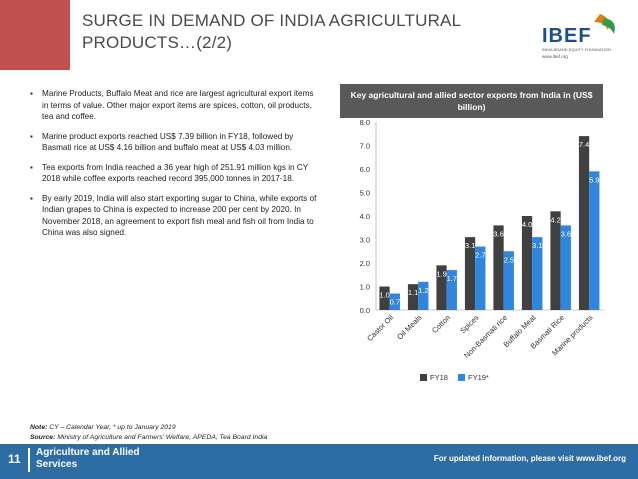 This screenshot has width=638, height=479. What do you see at coordinates (478, 377) in the screenshot?
I see `legend-label: FY19*` at bounding box center [478, 377].